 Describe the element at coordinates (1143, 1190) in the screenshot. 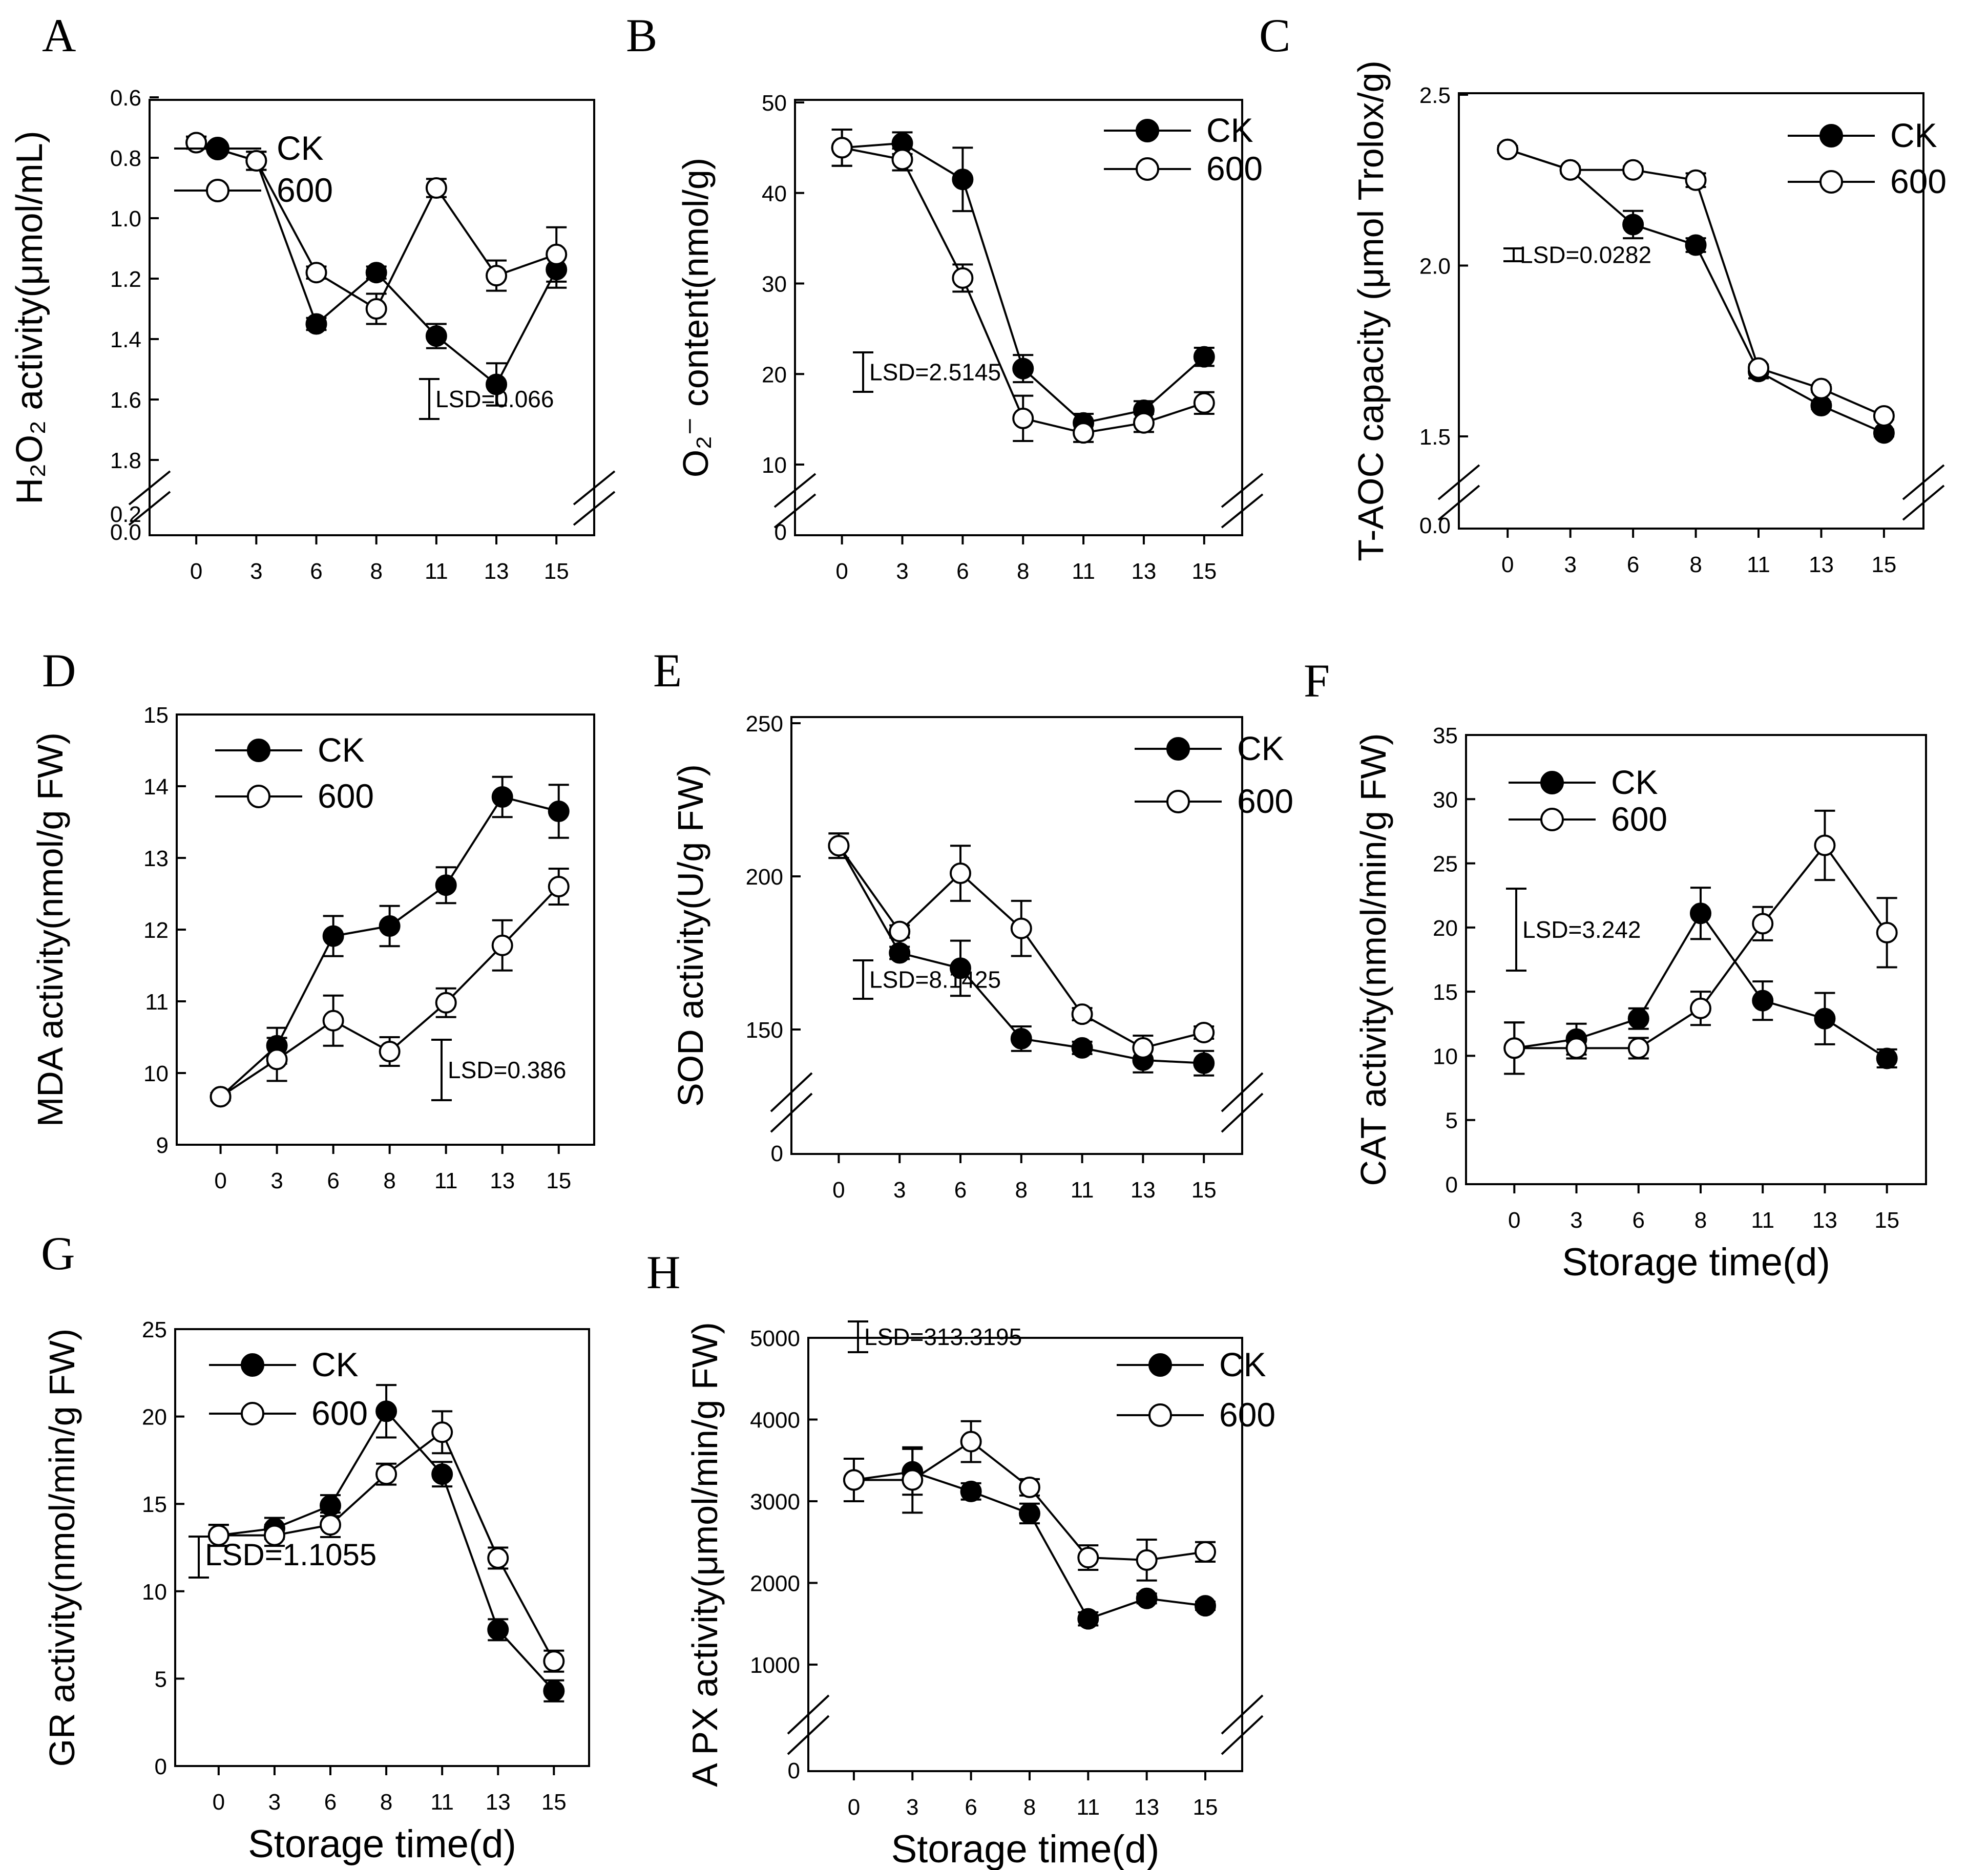

I see `x-tick-label: 13` at that location.